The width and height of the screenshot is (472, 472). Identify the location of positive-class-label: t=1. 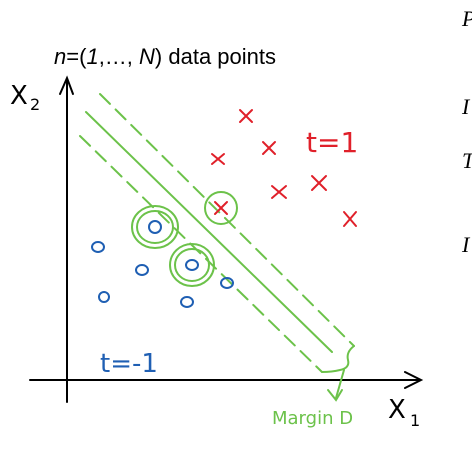
(332, 142).